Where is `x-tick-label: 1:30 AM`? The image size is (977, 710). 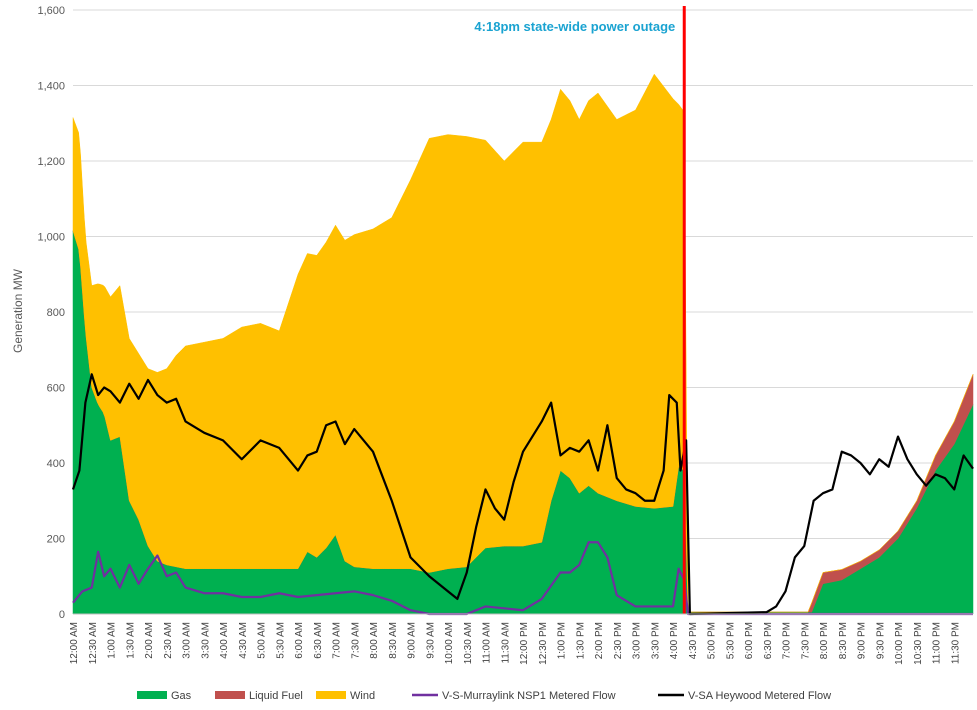 x-tick-label: 1:30 AM is located at coordinates (130, 640).